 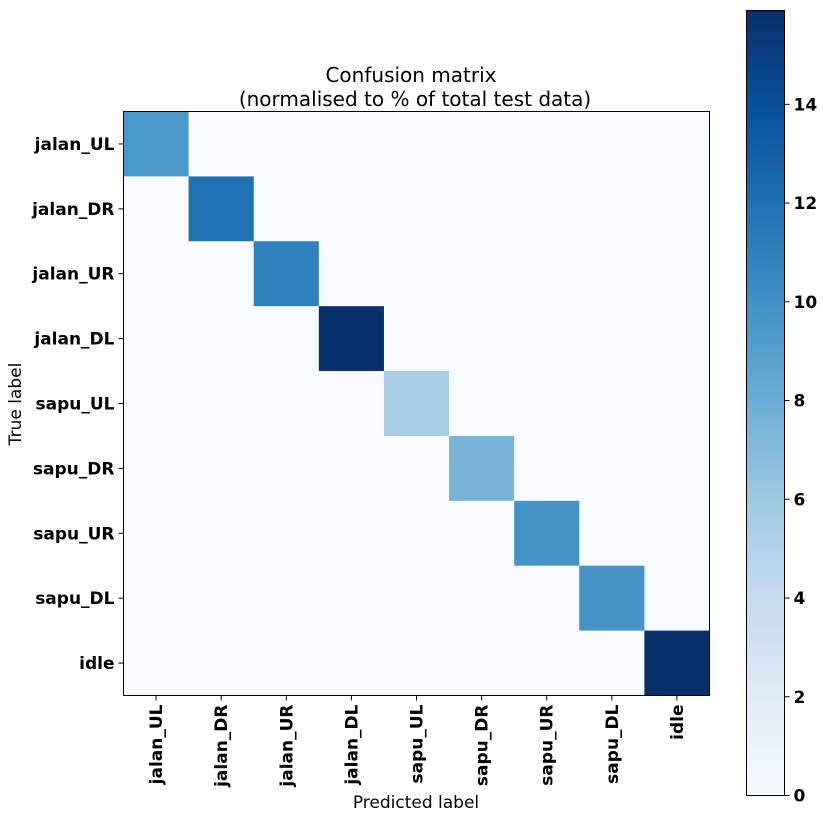 I want to click on x-tick-label: sapu_UL, so click(x=418, y=743).